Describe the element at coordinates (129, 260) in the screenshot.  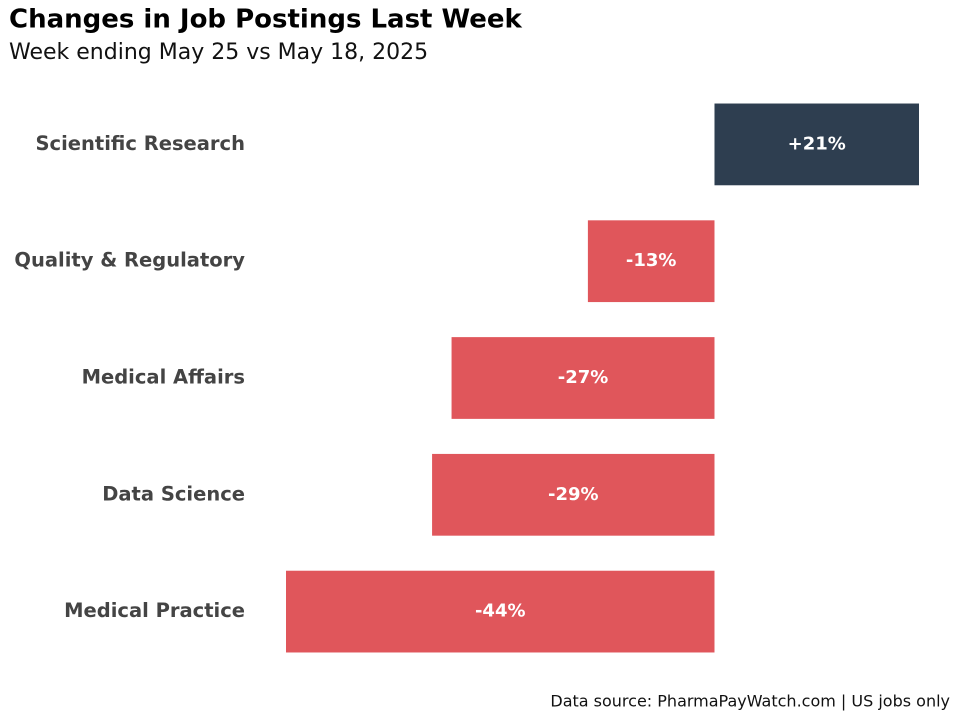
I see `category-label: Quality & Regulatory` at that location.